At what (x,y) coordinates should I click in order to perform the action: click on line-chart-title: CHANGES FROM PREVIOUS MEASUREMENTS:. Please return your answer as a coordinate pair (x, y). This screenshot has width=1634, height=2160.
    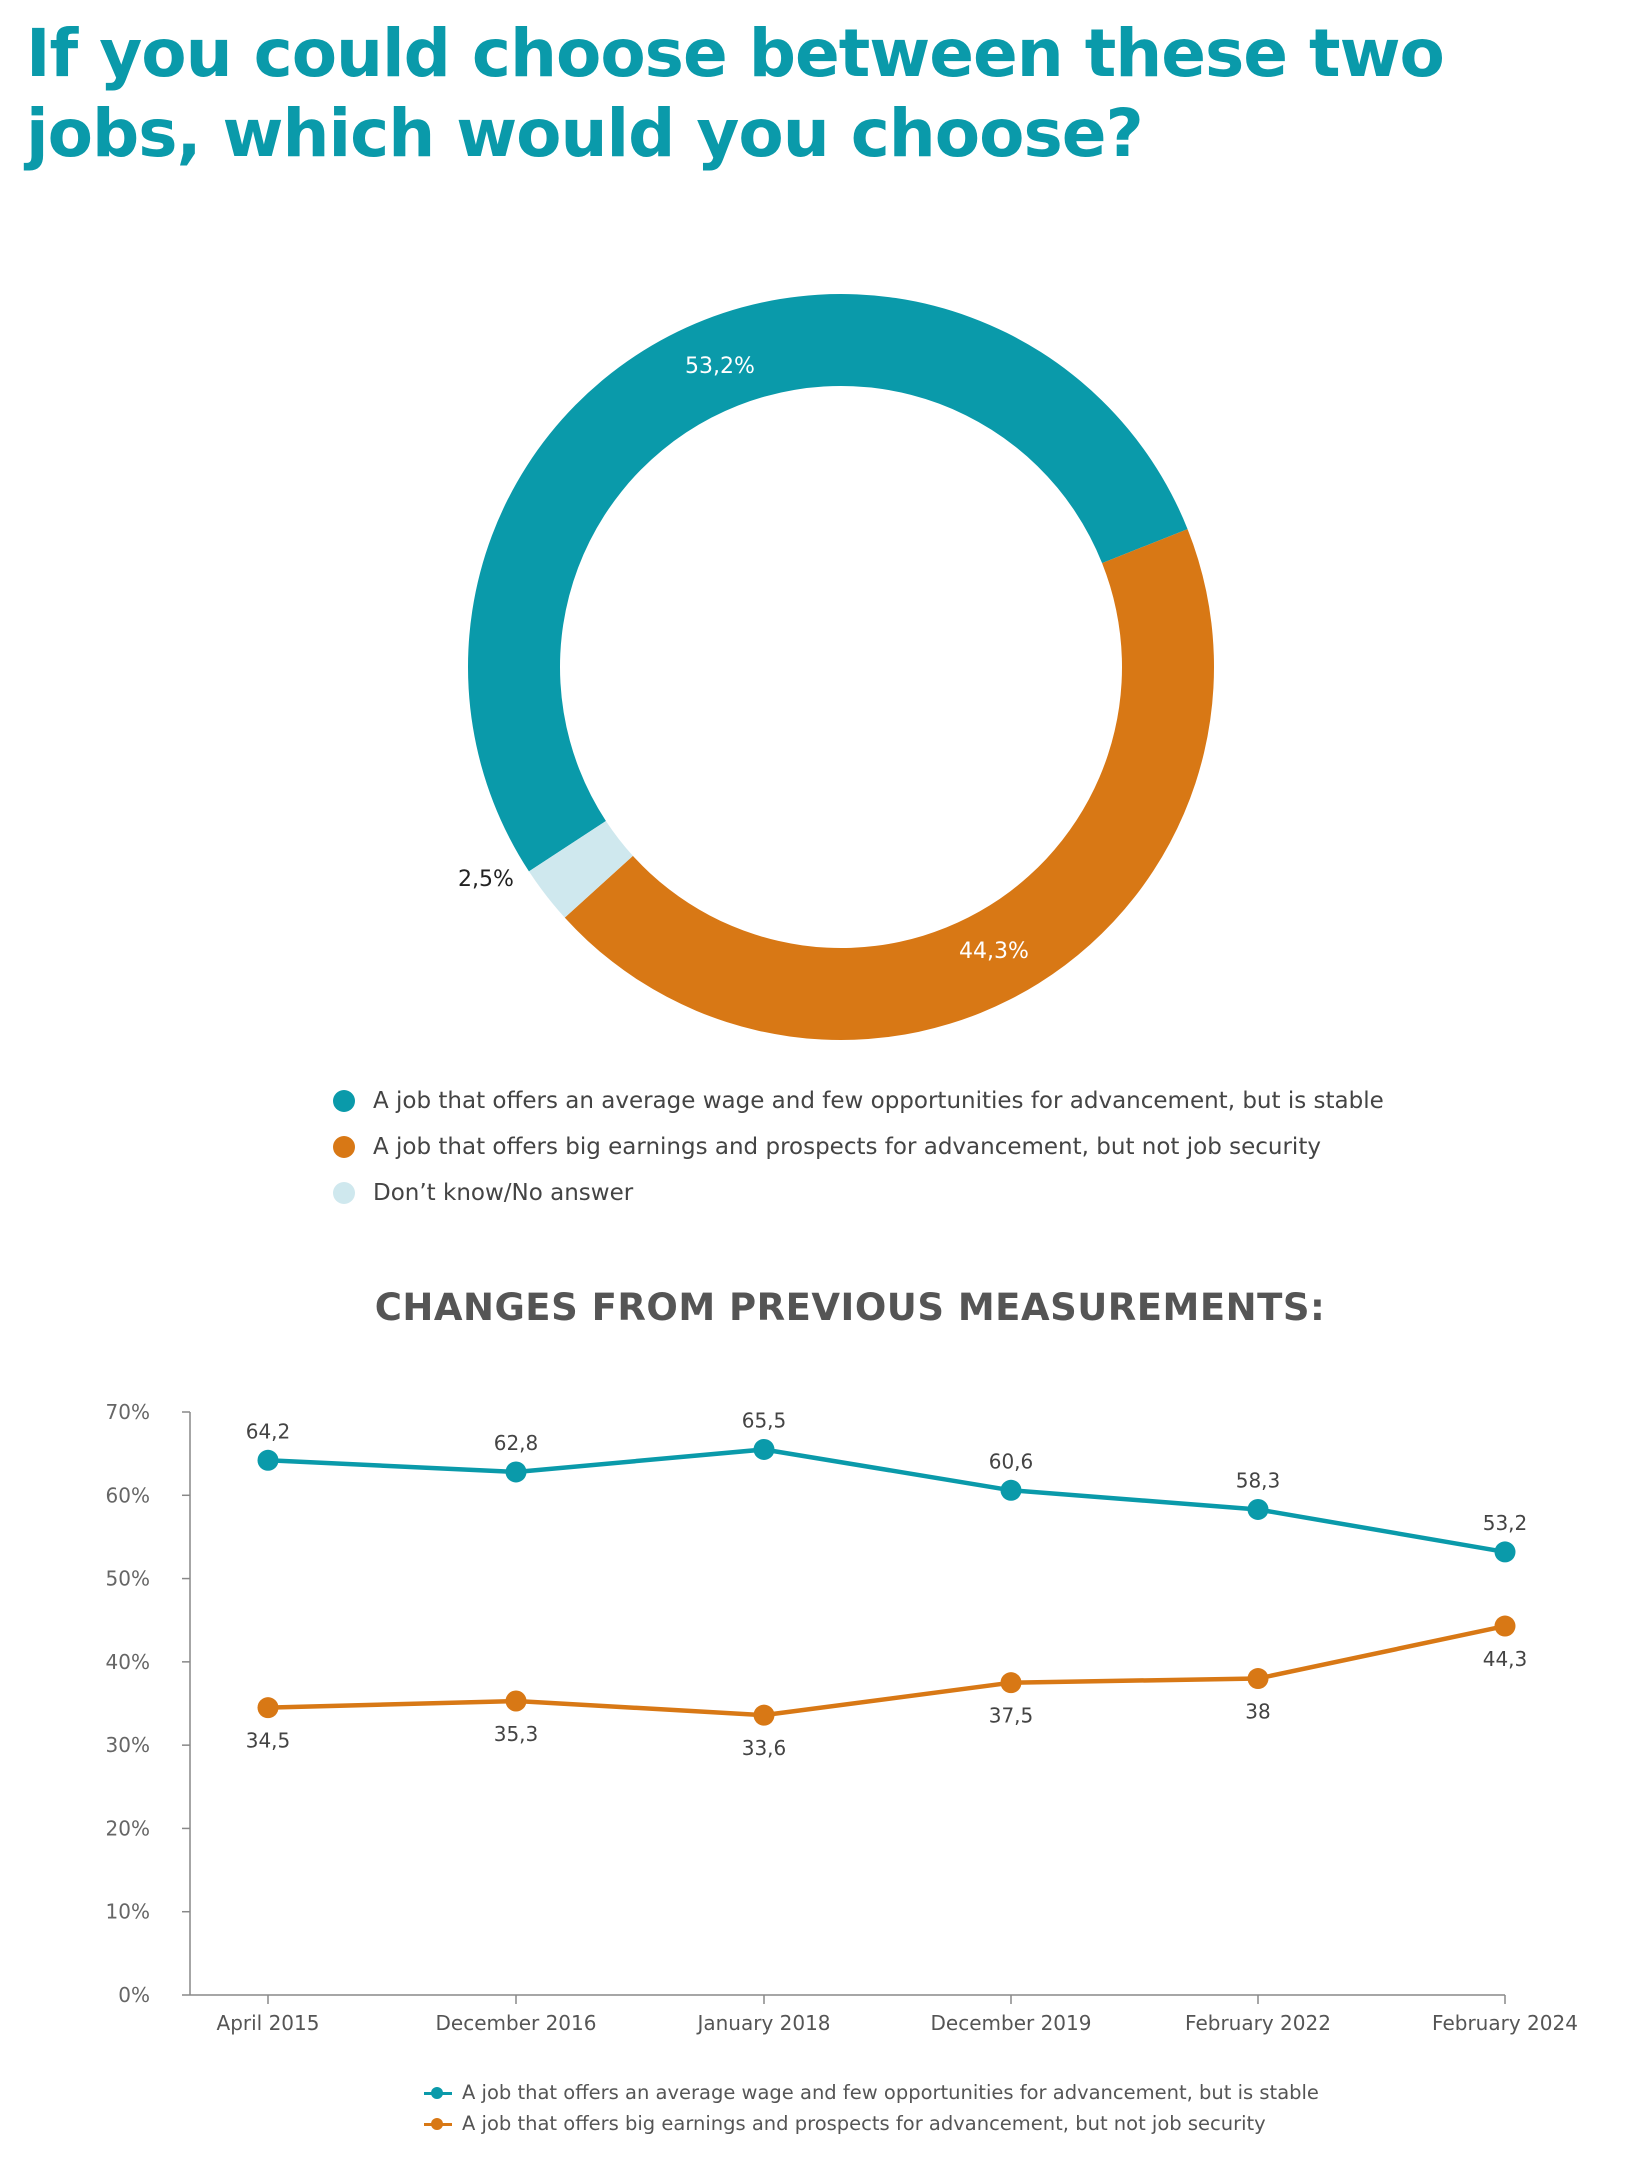
    Looking at the image, I should click on (850, 1307).